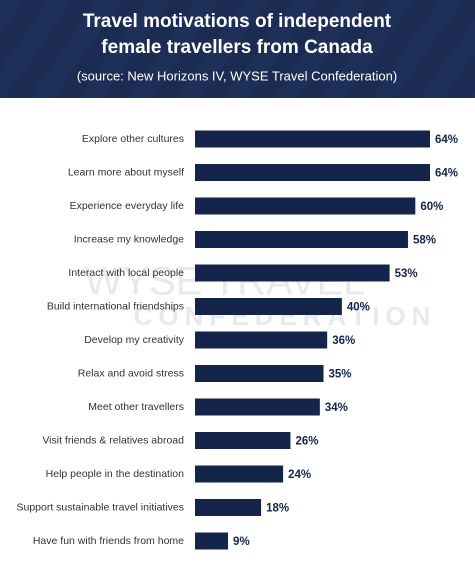 Image resolution: width=475 pixels, height=586 pixels. What do you see at coordinates (131, 373) in the screenshot?
I see `category-label: Relax and avoid stress` at bounding box center [131, 373].